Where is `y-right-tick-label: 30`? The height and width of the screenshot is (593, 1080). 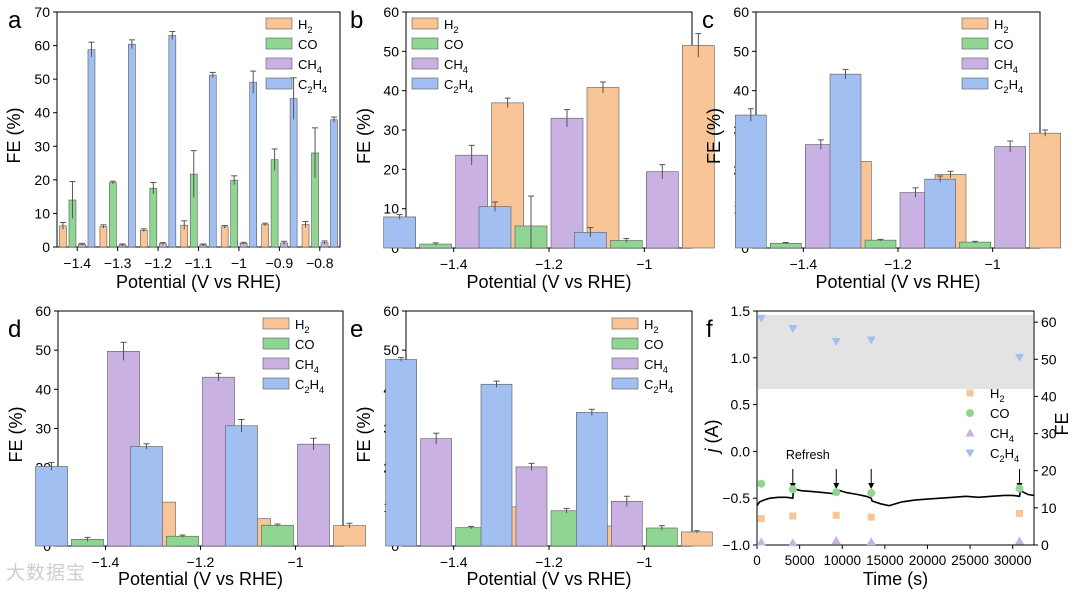 y-right-tick-label: 30 is located at coordinates (1049, 434).